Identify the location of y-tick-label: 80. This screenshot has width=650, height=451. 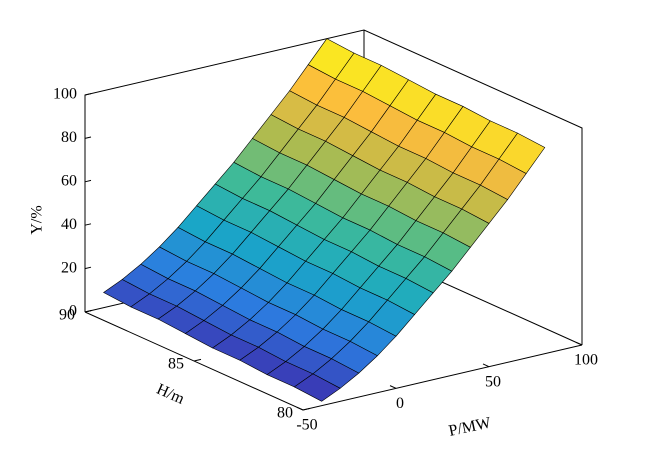
(285, 413).